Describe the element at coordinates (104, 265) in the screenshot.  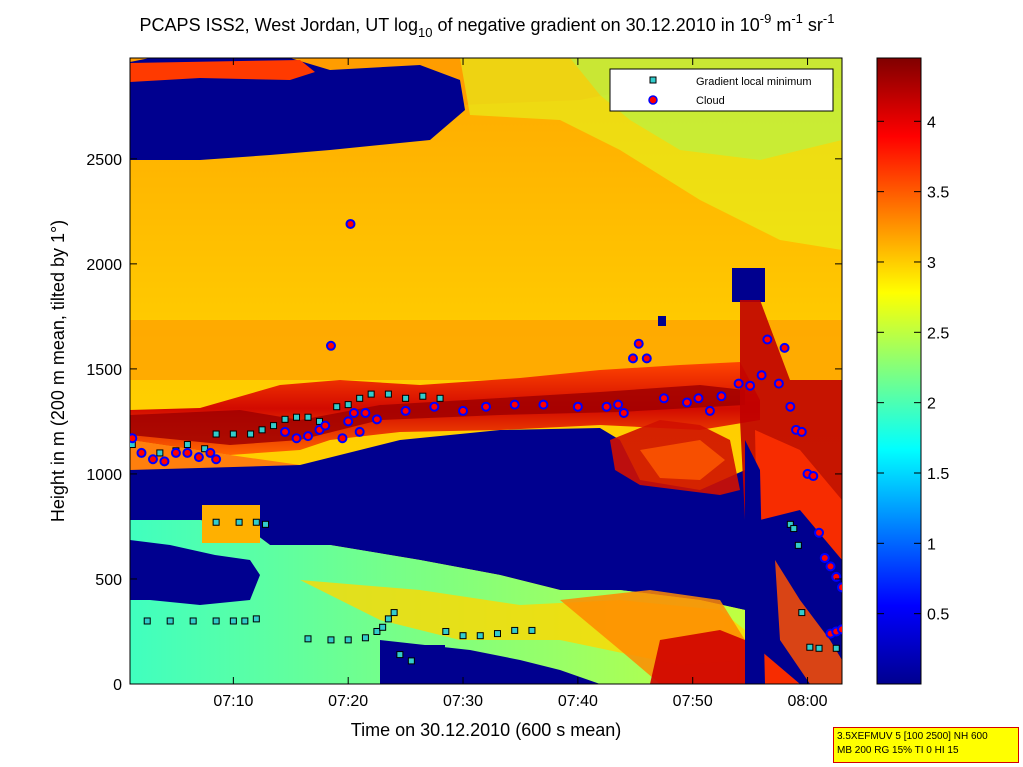
I see `y-tick-label: 2000` at that location.